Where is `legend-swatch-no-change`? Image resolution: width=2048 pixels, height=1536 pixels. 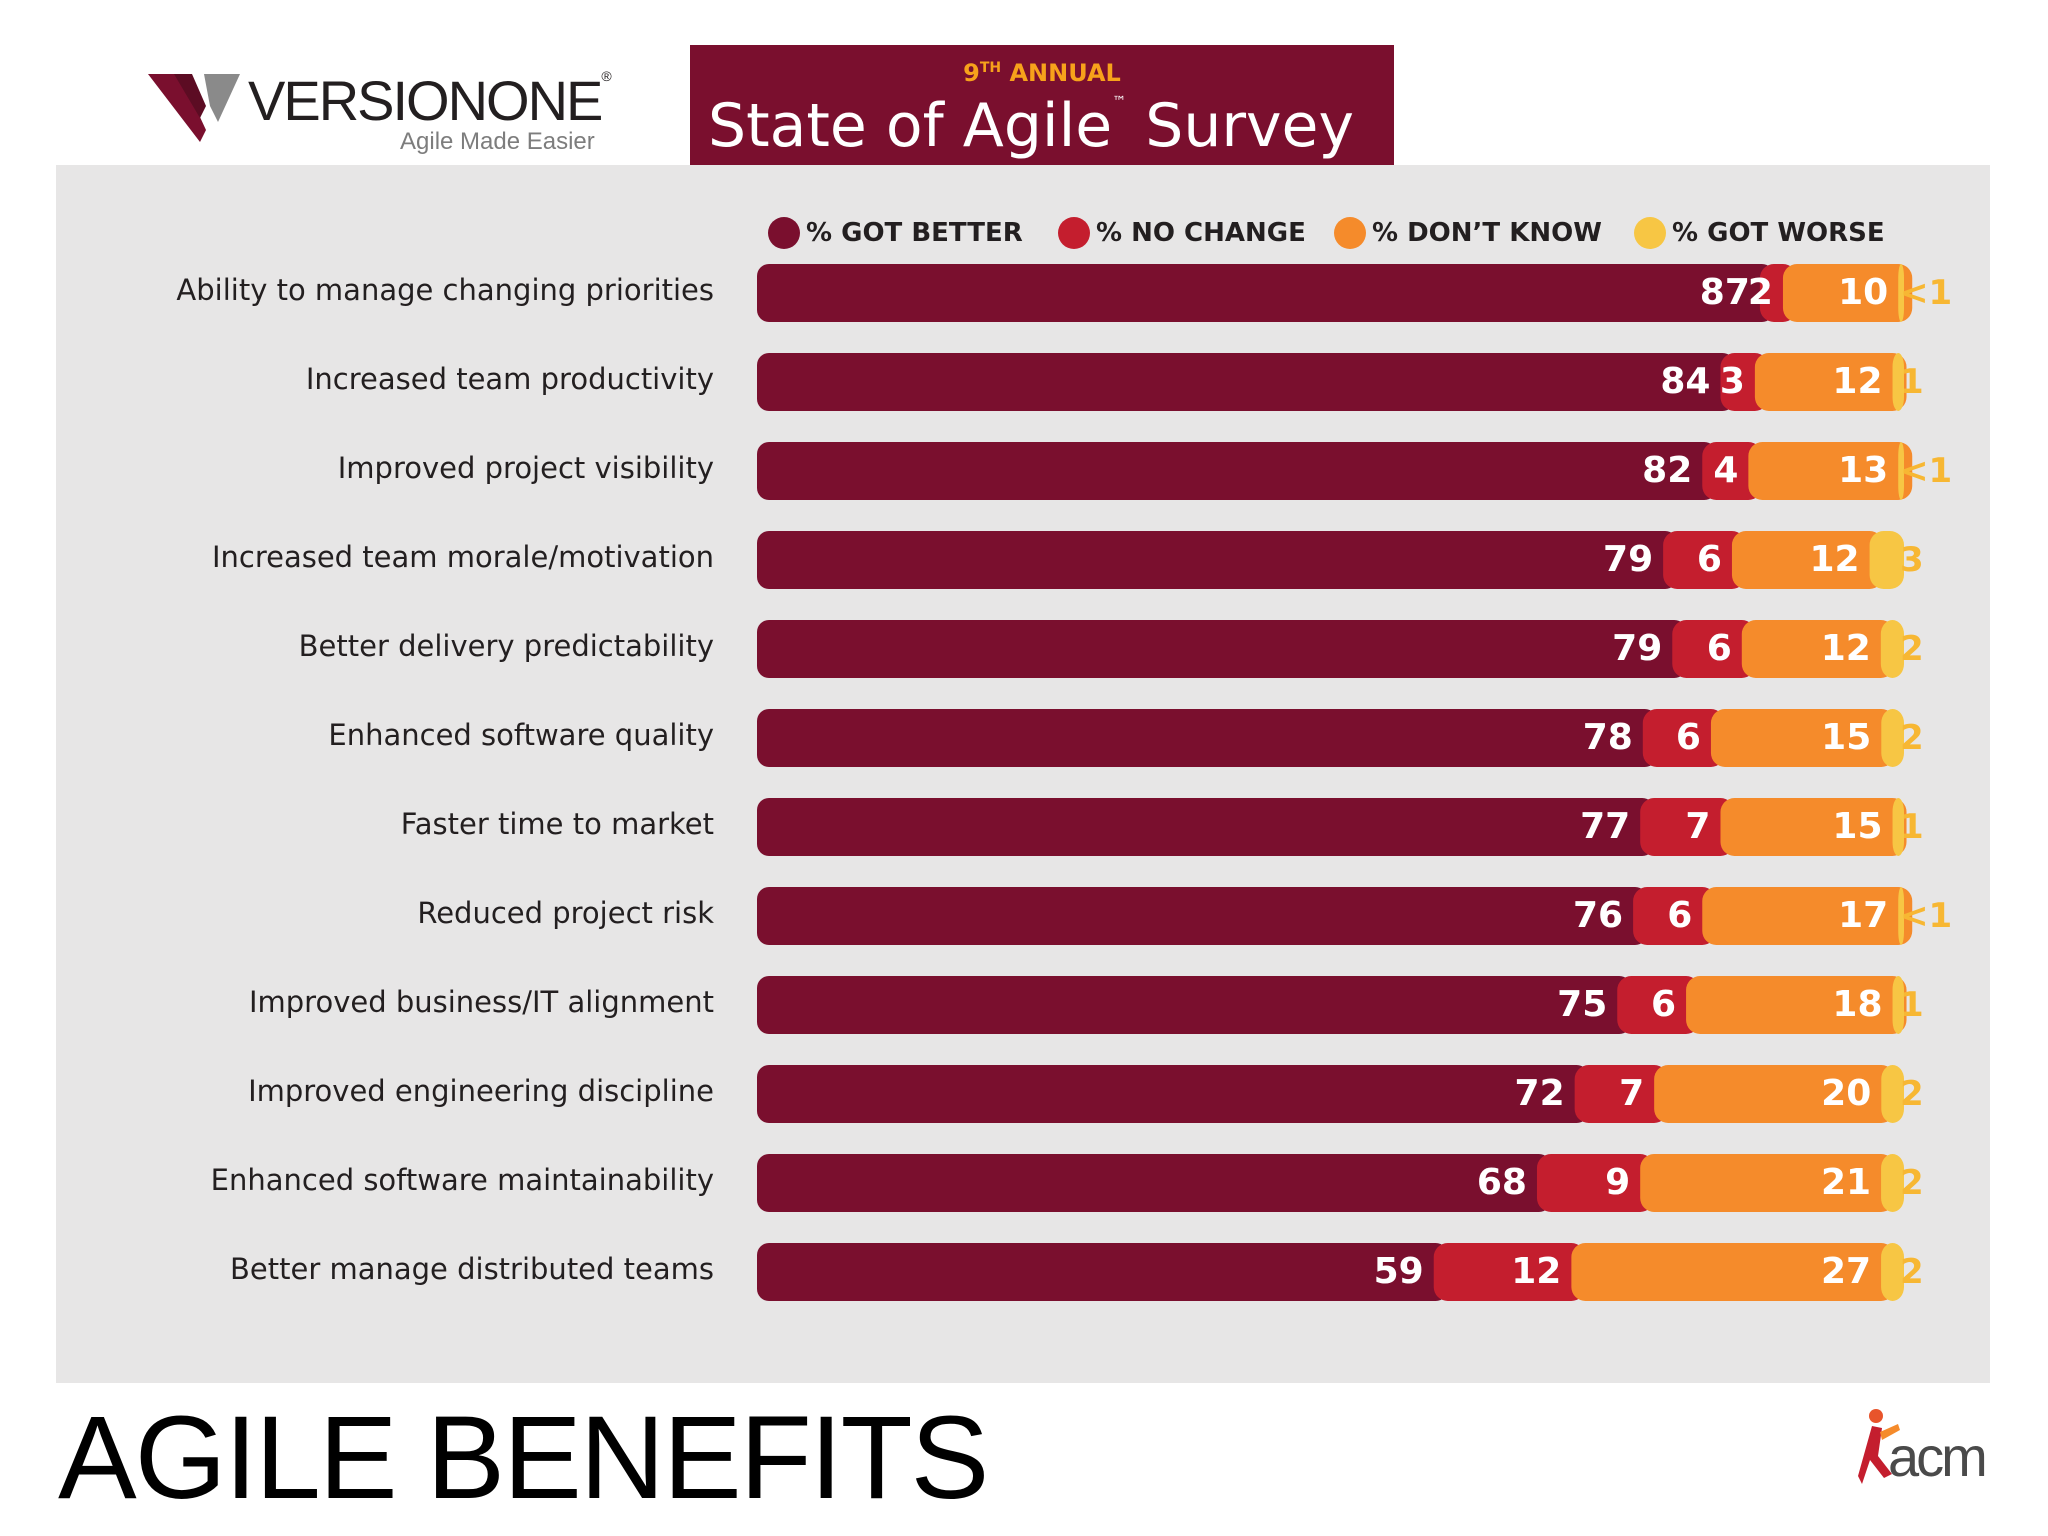
legend-swatch-no-change is located at coordinates (1074, 233).